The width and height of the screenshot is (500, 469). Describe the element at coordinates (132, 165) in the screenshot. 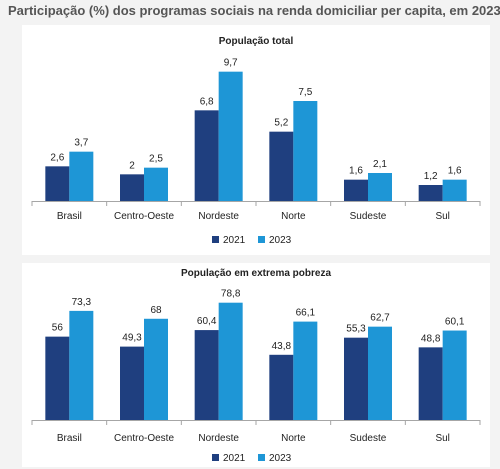

I see `value-label-2021-centro-oeste: 2` at that location.